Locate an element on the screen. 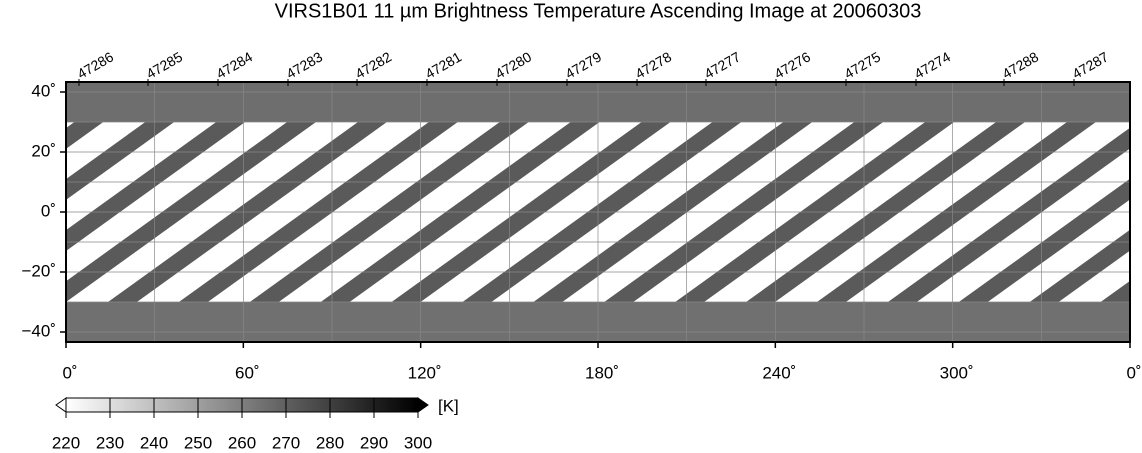 Image resolution: width=1142 pixels, height=453 pixels. lon-tick-label: 300˚ is located at coordinates (957, 372).